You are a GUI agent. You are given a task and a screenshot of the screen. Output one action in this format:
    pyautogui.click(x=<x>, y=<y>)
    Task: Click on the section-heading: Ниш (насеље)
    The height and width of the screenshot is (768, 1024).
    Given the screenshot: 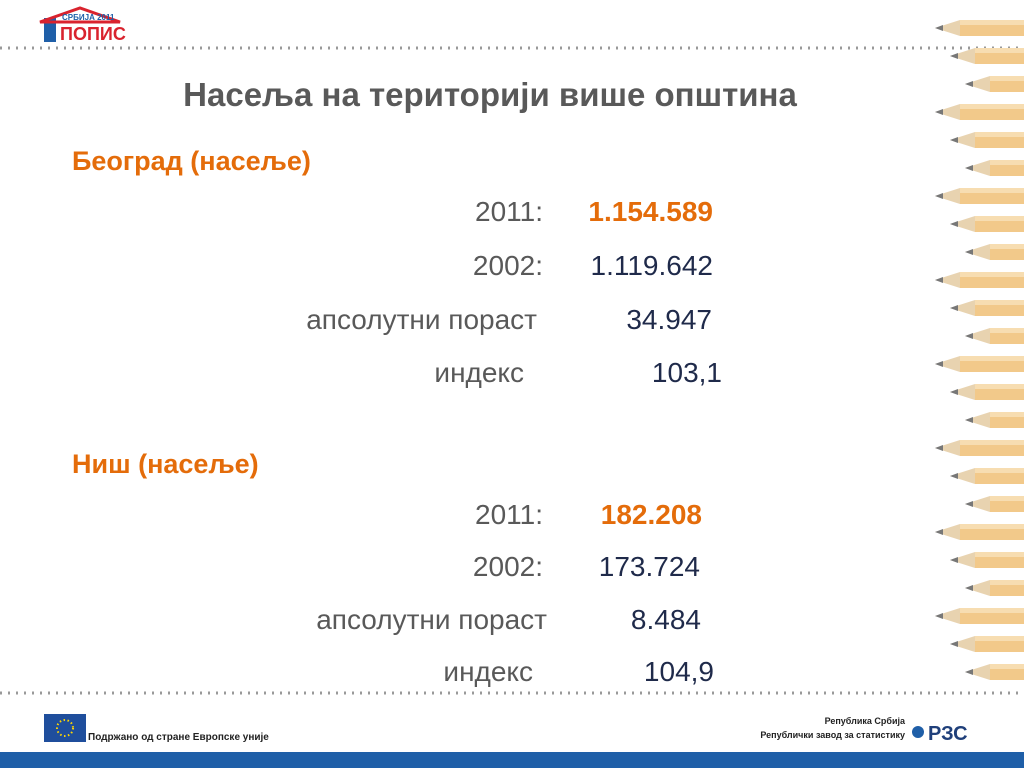 What is the action you would take?
    pyautogui.click(x=165, y=464)
    